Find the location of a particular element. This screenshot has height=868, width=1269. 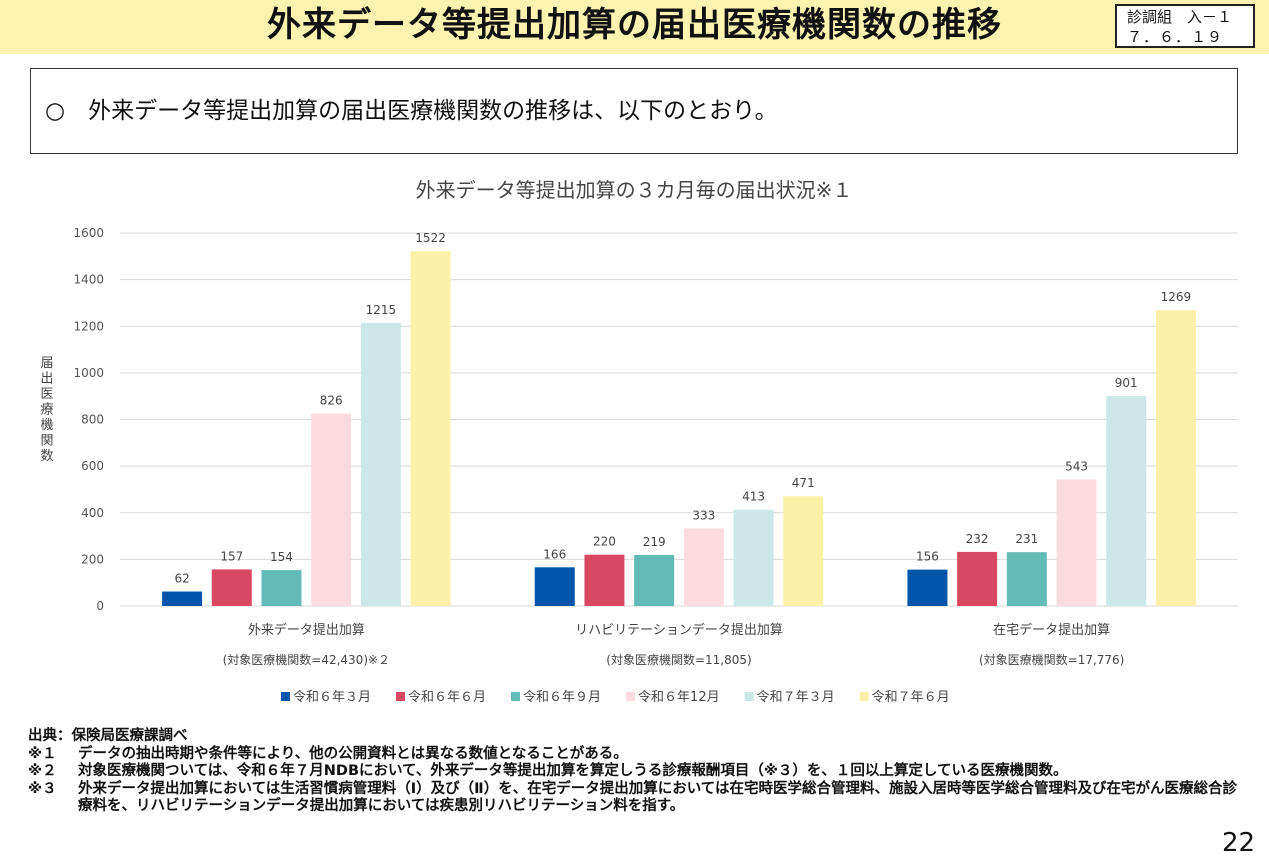

legend-entry: 令和６年６月 is located at coordinates (447, 697).